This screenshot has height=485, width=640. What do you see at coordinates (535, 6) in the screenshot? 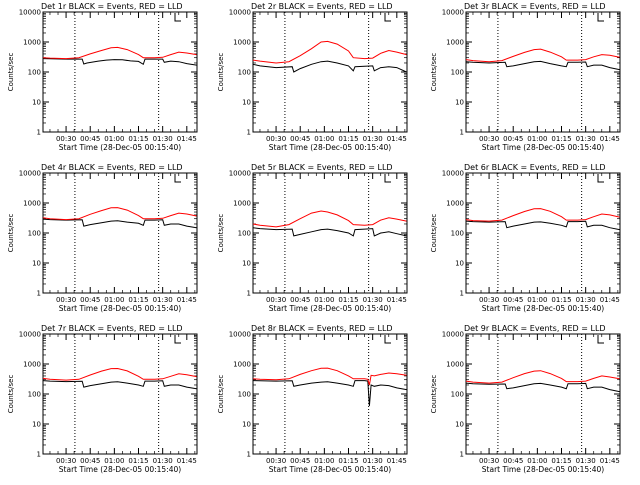
I see `panel-title: Det 3r BLACK = Events, RED = LLD` at bounding box center [535, 6].